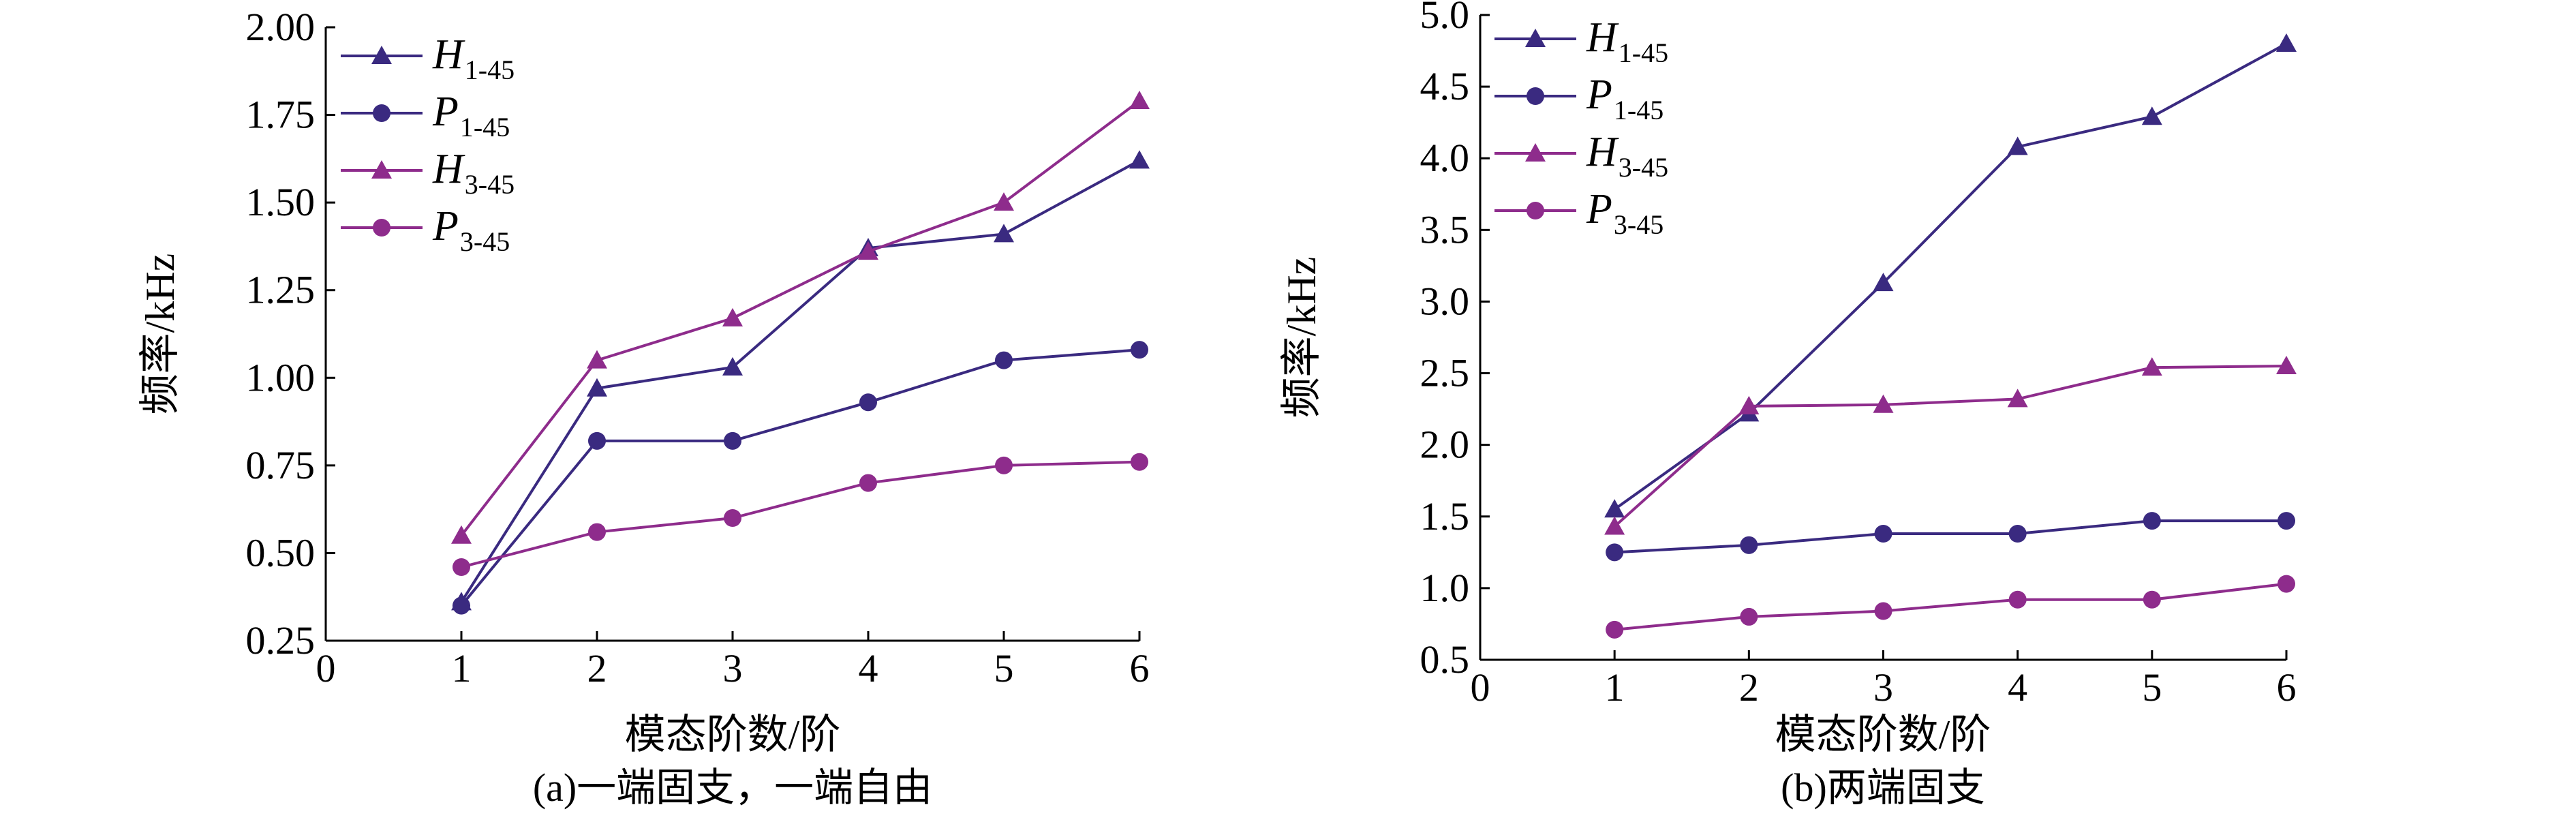  I want to click on legend-entry: P3-45, so click(425, 230).